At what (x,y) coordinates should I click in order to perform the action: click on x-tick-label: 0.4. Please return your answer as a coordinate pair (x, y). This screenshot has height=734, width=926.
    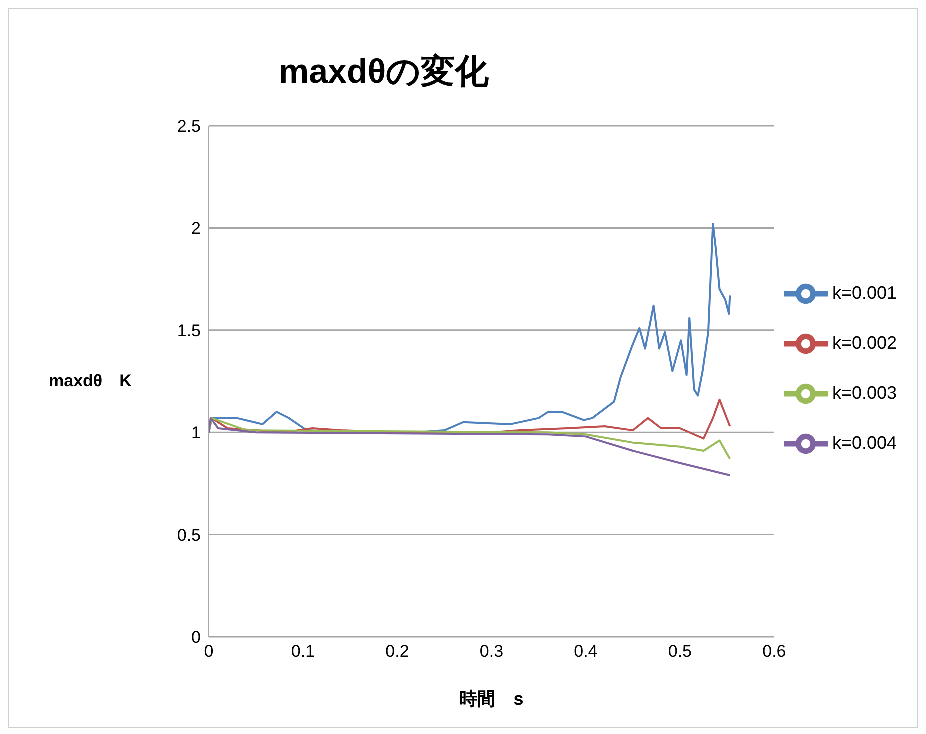
    Looking at the image, I should click on (586, 652).